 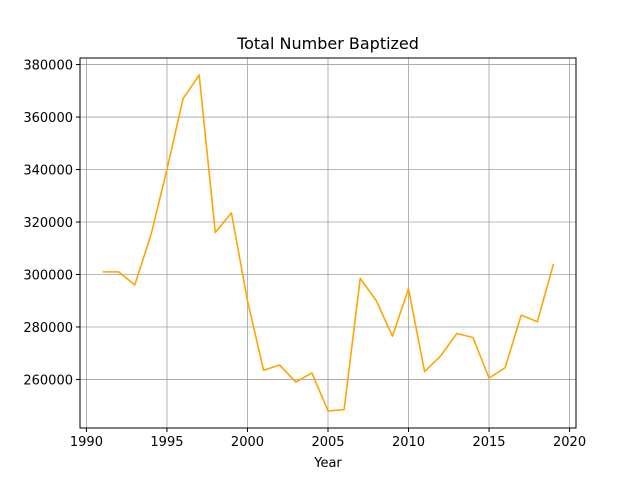 What do you see at coordinates (327, 442) in the screenshot?
I see `x-tick-label: 2005` at bounding box center [327, 442].